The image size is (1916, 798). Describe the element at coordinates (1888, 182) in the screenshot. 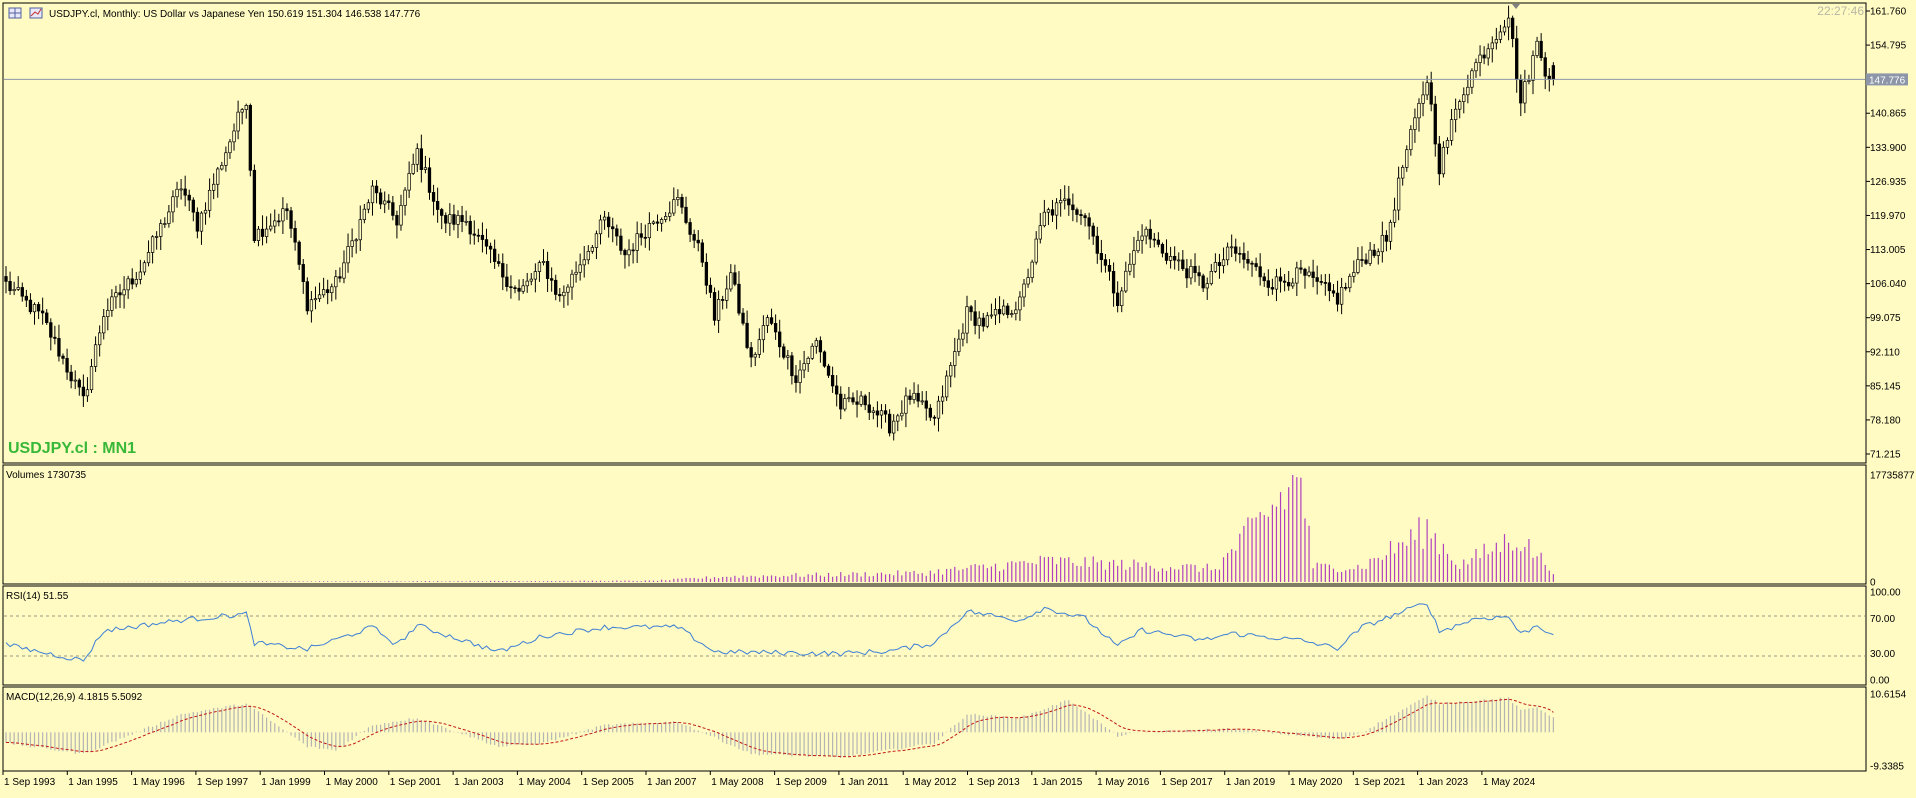

I see `price-tick-label: 126.935` at that location.